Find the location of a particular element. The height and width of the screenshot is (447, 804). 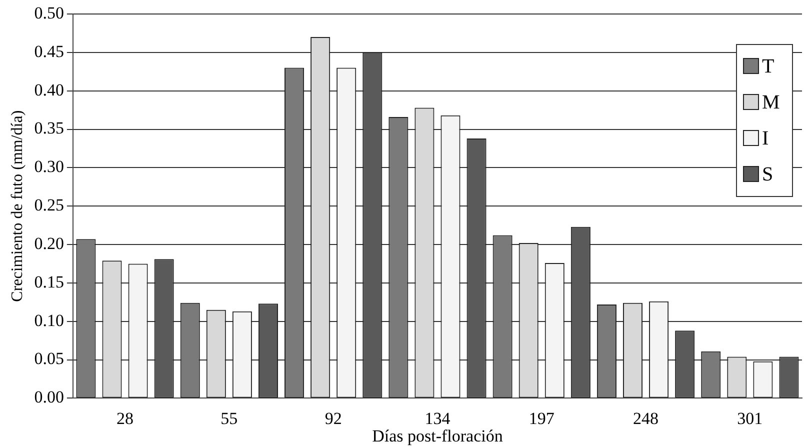

legend-label: T is located at coordinates (768, 66).